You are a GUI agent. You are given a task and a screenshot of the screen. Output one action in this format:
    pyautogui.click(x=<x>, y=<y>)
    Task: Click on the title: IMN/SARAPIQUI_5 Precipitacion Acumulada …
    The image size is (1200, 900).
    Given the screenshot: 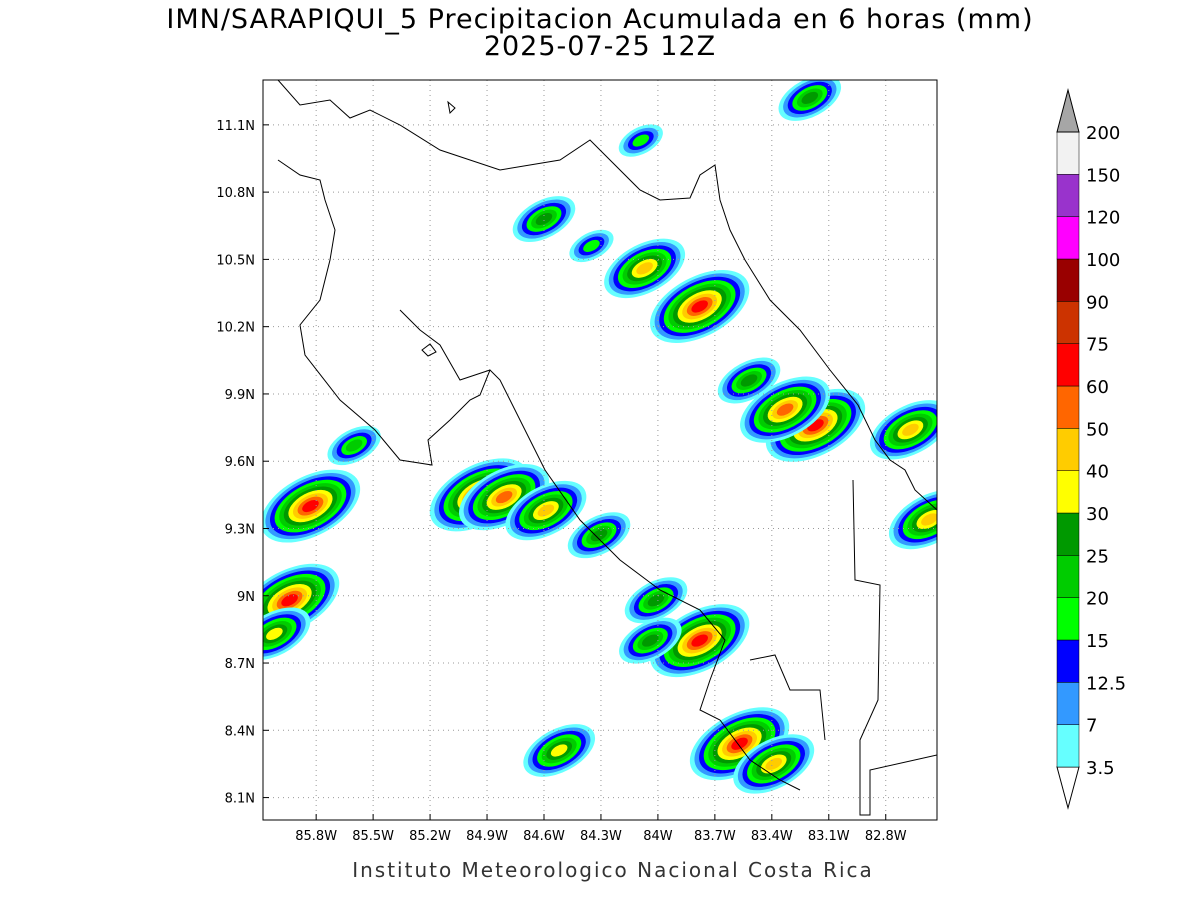 What is the action you would take?
    pyautogui.click(x=599, y=19)
    